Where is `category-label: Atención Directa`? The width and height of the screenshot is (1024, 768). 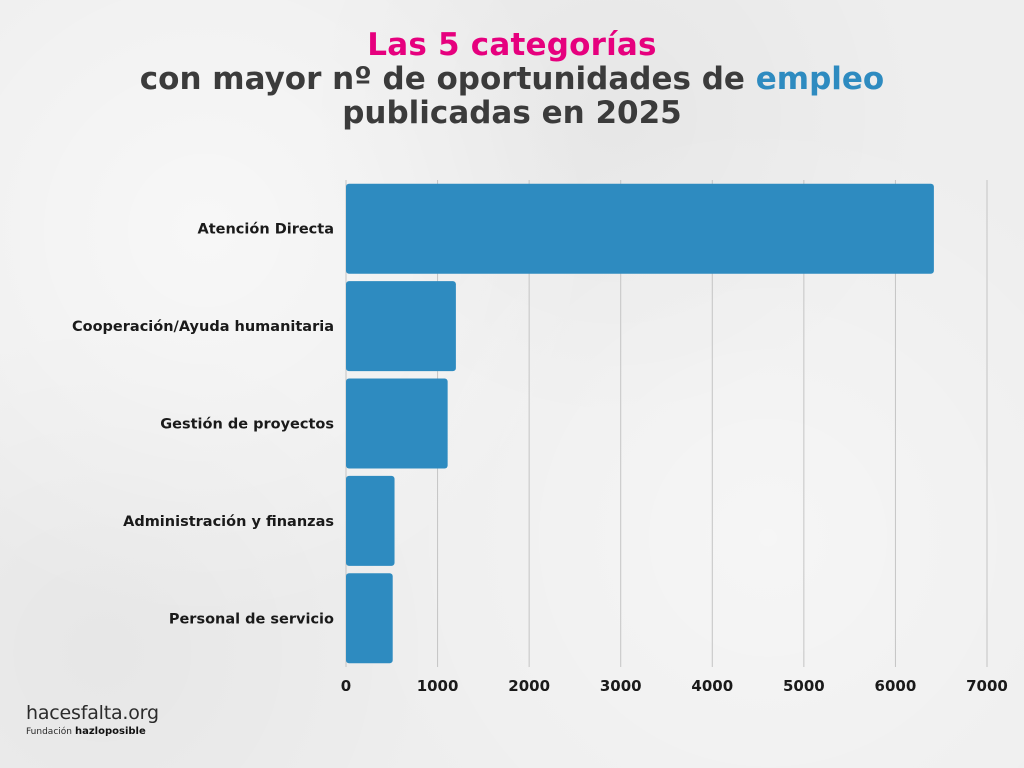 category-label: Atención Directa is located at coordinates (265, 230).